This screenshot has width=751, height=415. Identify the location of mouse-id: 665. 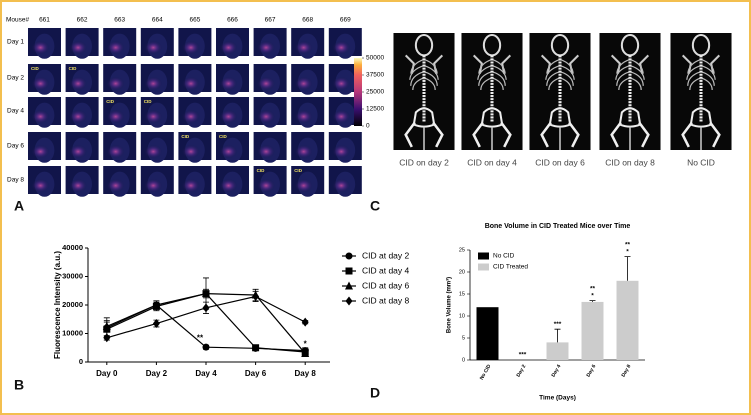
(194, 20).